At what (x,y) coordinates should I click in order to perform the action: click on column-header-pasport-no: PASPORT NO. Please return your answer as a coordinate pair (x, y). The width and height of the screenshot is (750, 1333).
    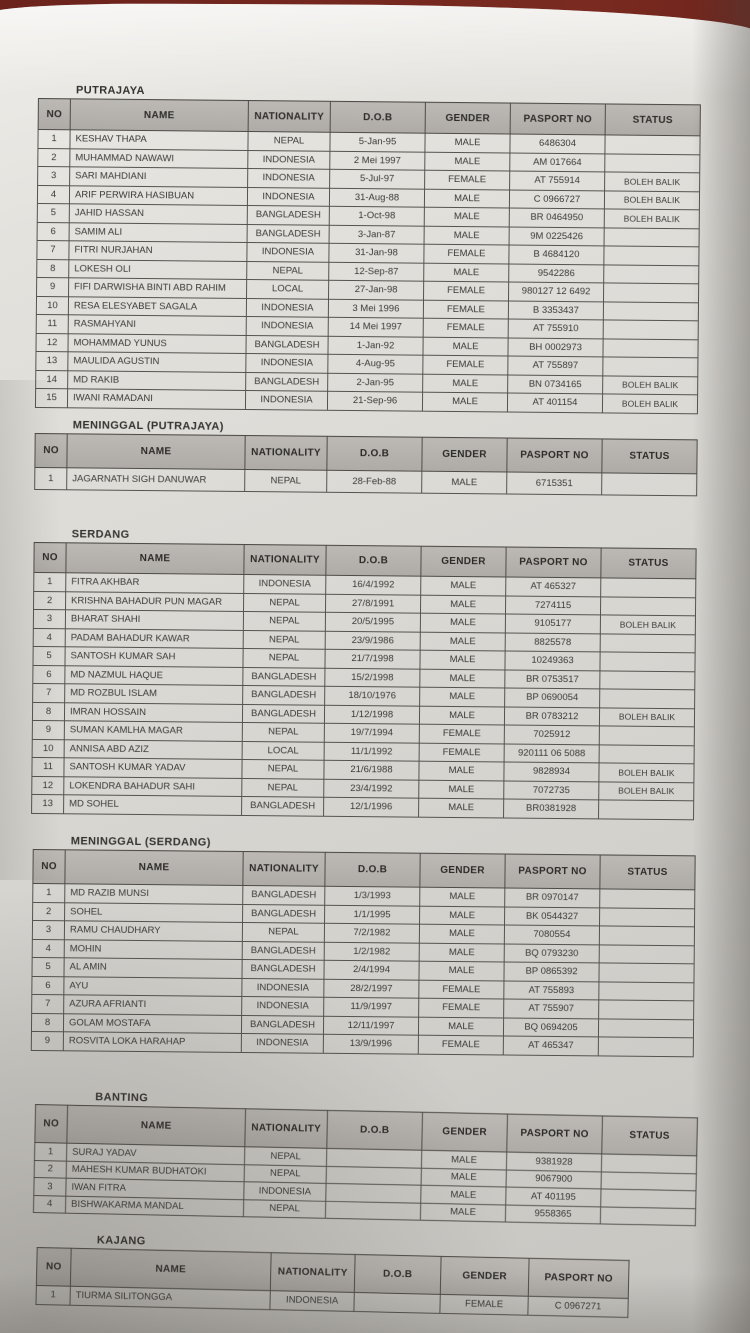
    Looking at the image, I should click on (579, 1278).